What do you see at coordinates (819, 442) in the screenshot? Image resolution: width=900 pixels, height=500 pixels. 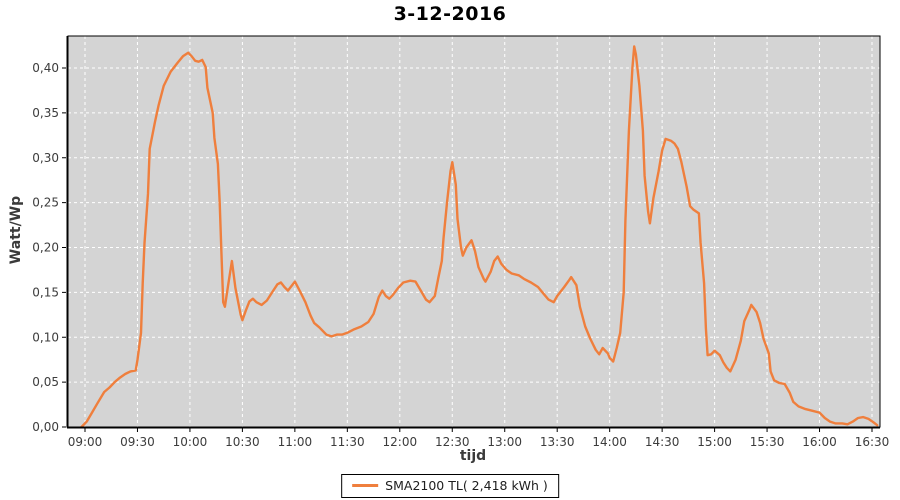 I see `x-tick-label: 16:00` at bounding box center [819, 442].